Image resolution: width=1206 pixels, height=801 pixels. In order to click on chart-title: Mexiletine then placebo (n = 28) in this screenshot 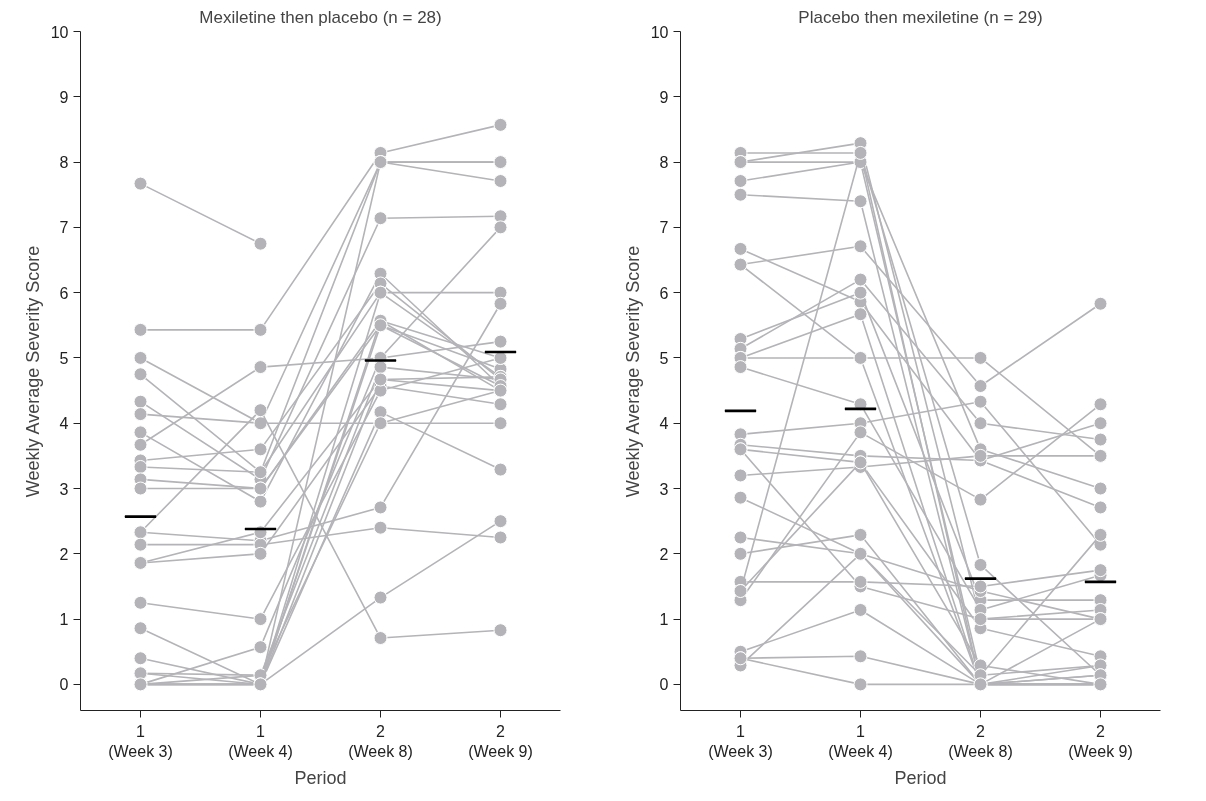, I will do `click(320, 17)`.